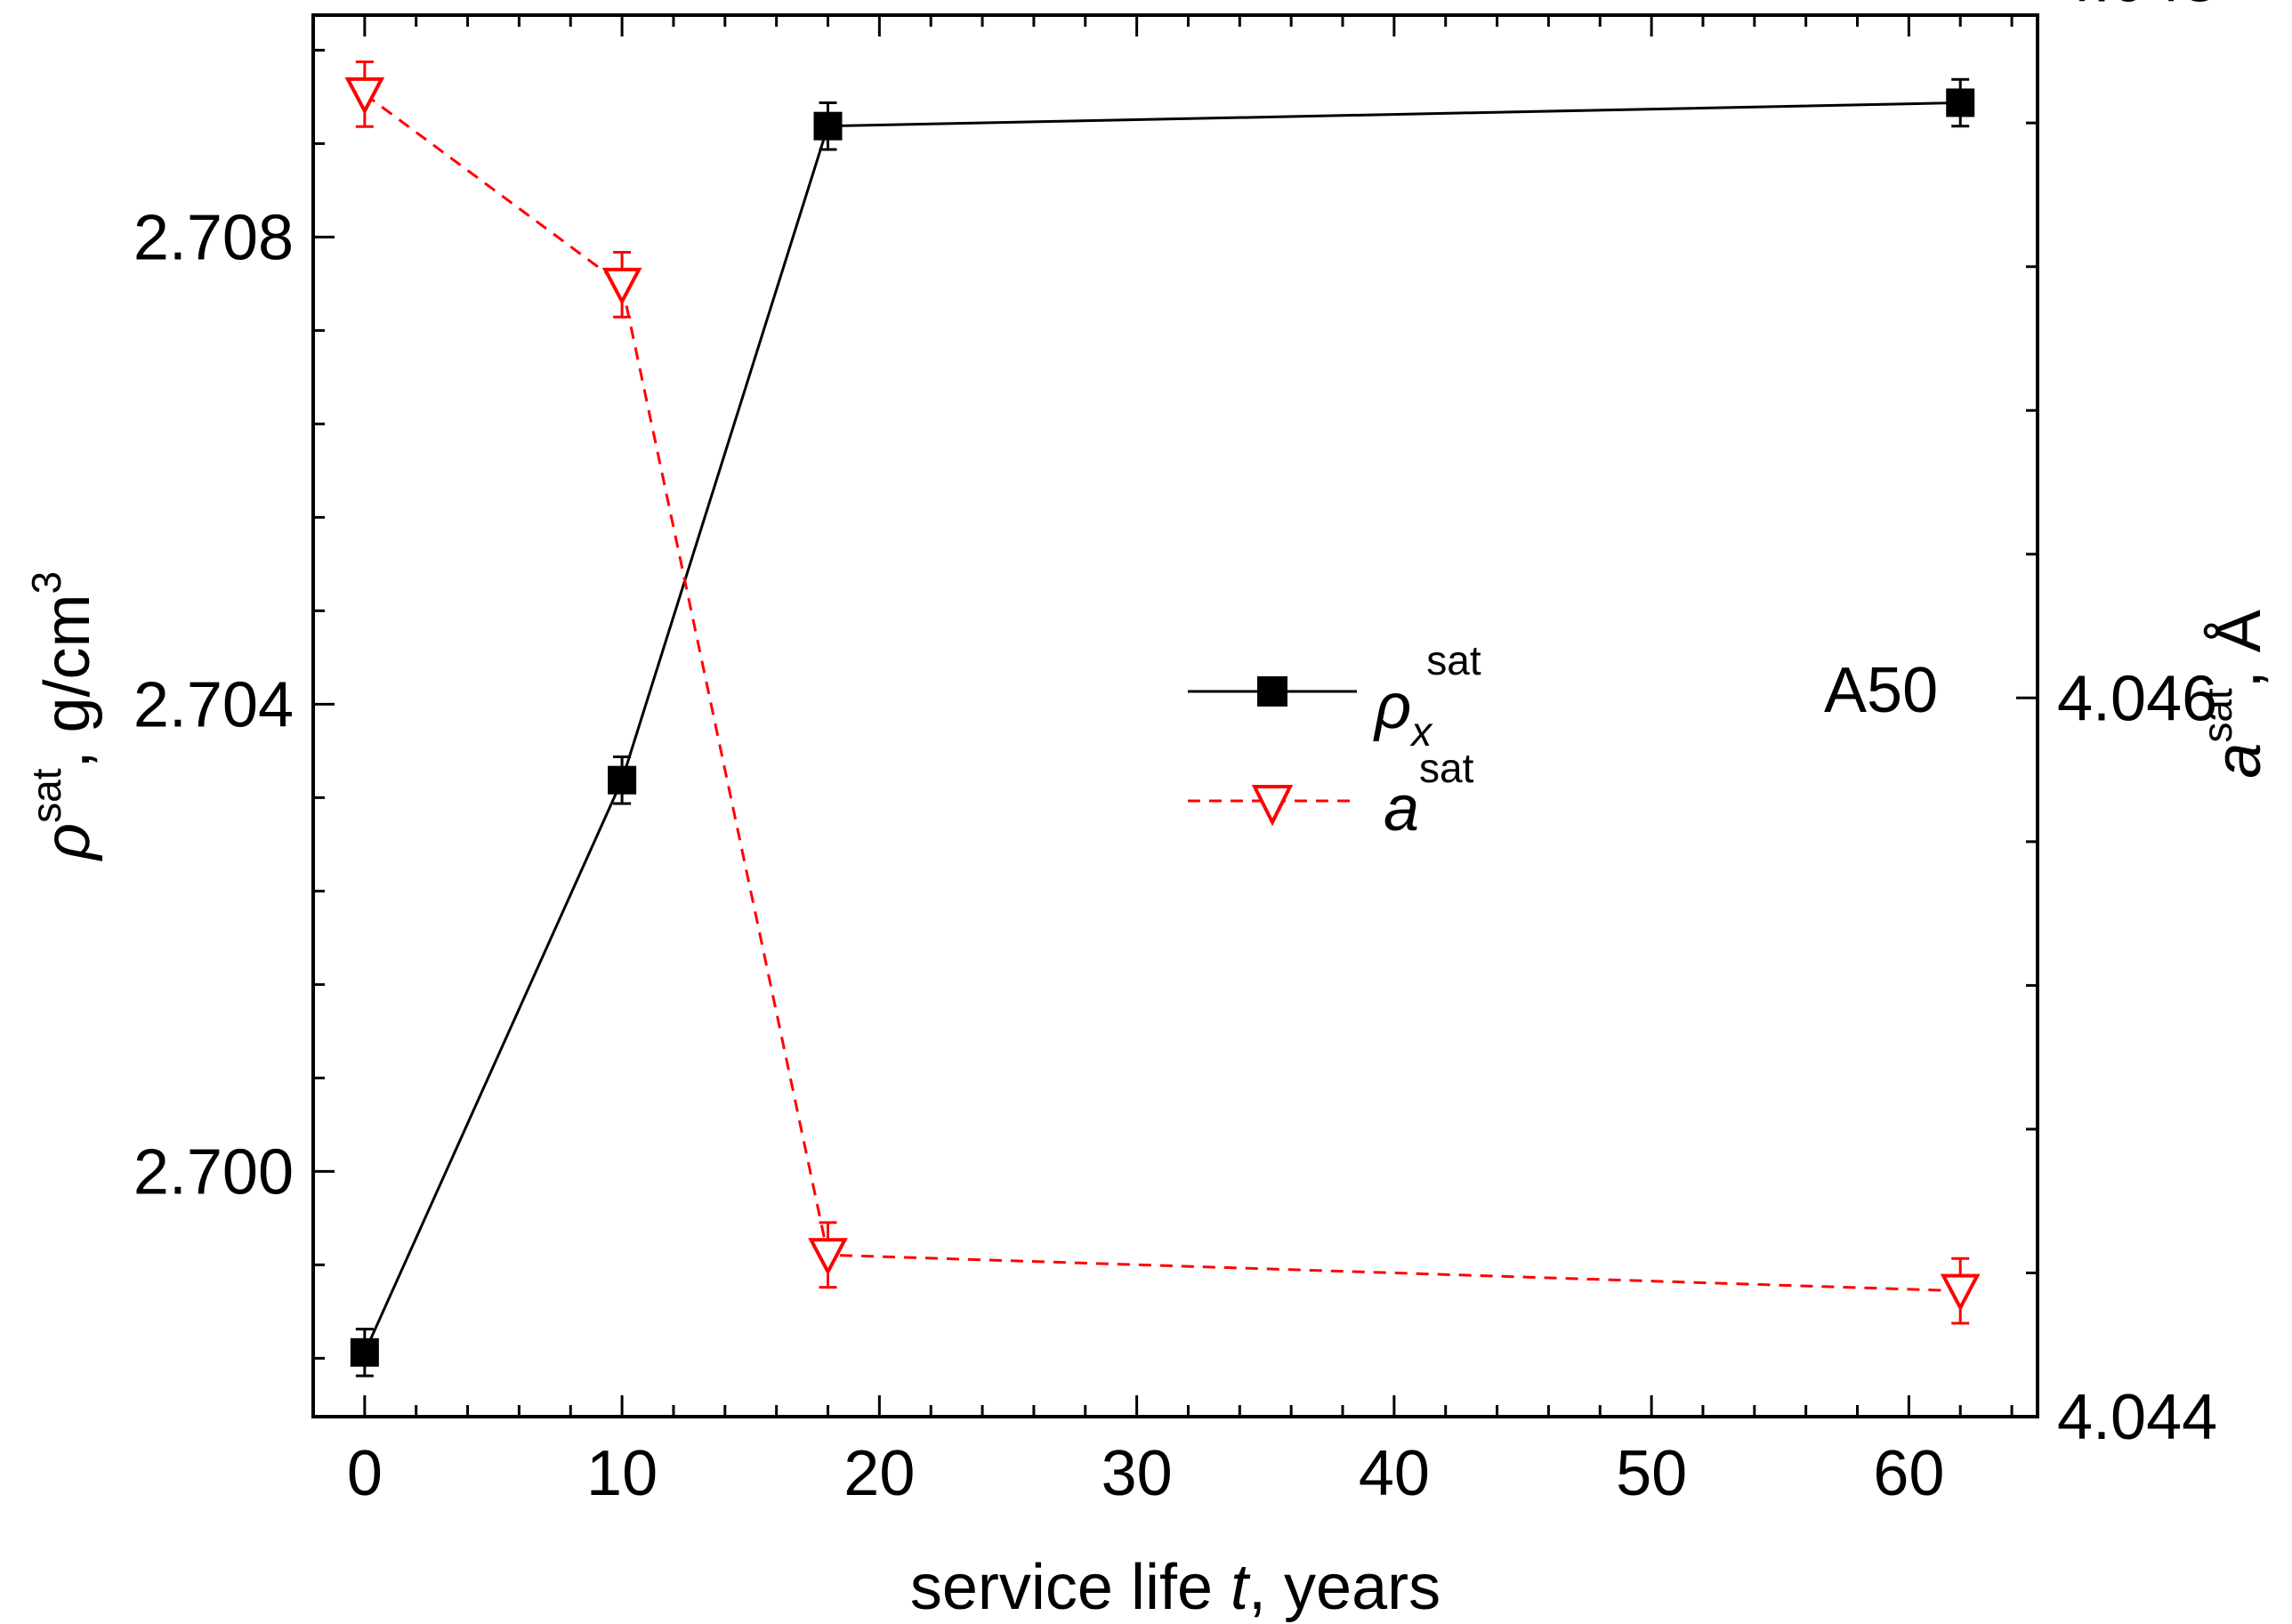 The height and width of the screenshot is (1624, 2292). Describe the element at coordinates (213, 1172) in the screenshot. I see `y-left-tick-label: 2.700` at that location.